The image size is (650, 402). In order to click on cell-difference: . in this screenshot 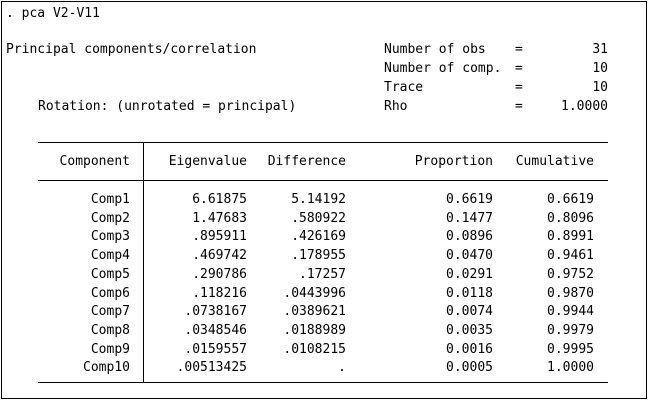, I will do `click(342, 367)`.